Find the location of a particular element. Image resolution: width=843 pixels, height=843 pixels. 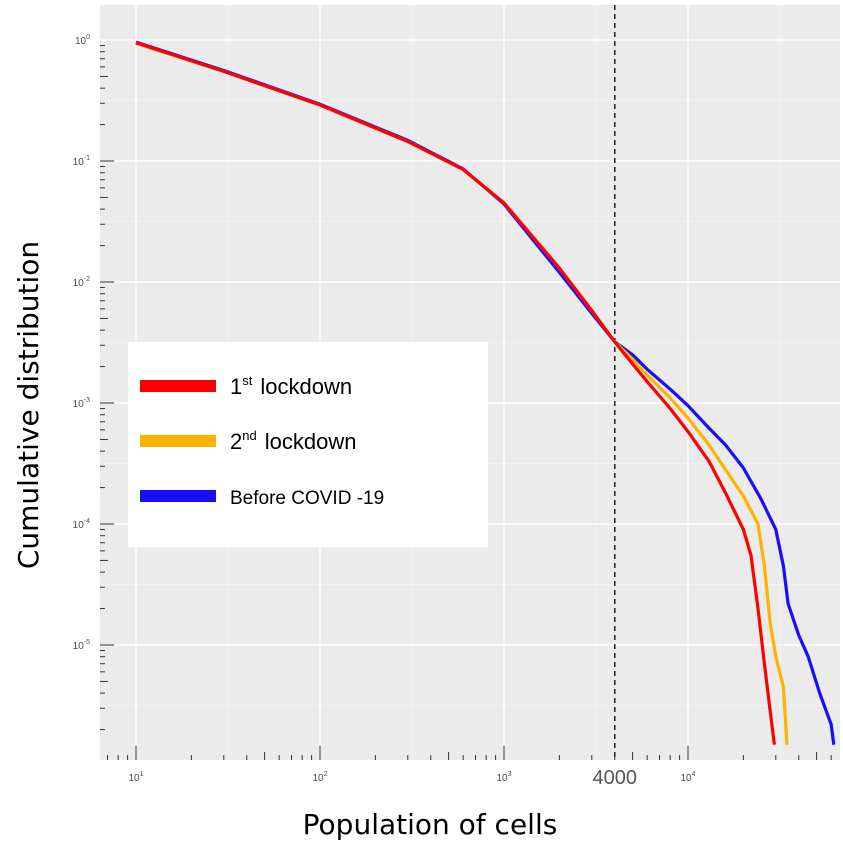

x-tick-label: 10⁴ is located at coordinates (687, 777).